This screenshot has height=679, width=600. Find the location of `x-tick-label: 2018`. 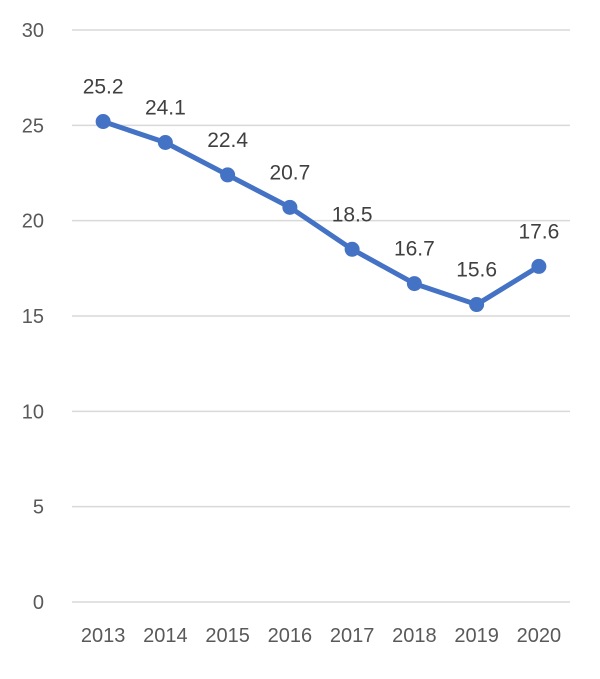

x-tick-label: 2018 is located at coordinates (414, 636).